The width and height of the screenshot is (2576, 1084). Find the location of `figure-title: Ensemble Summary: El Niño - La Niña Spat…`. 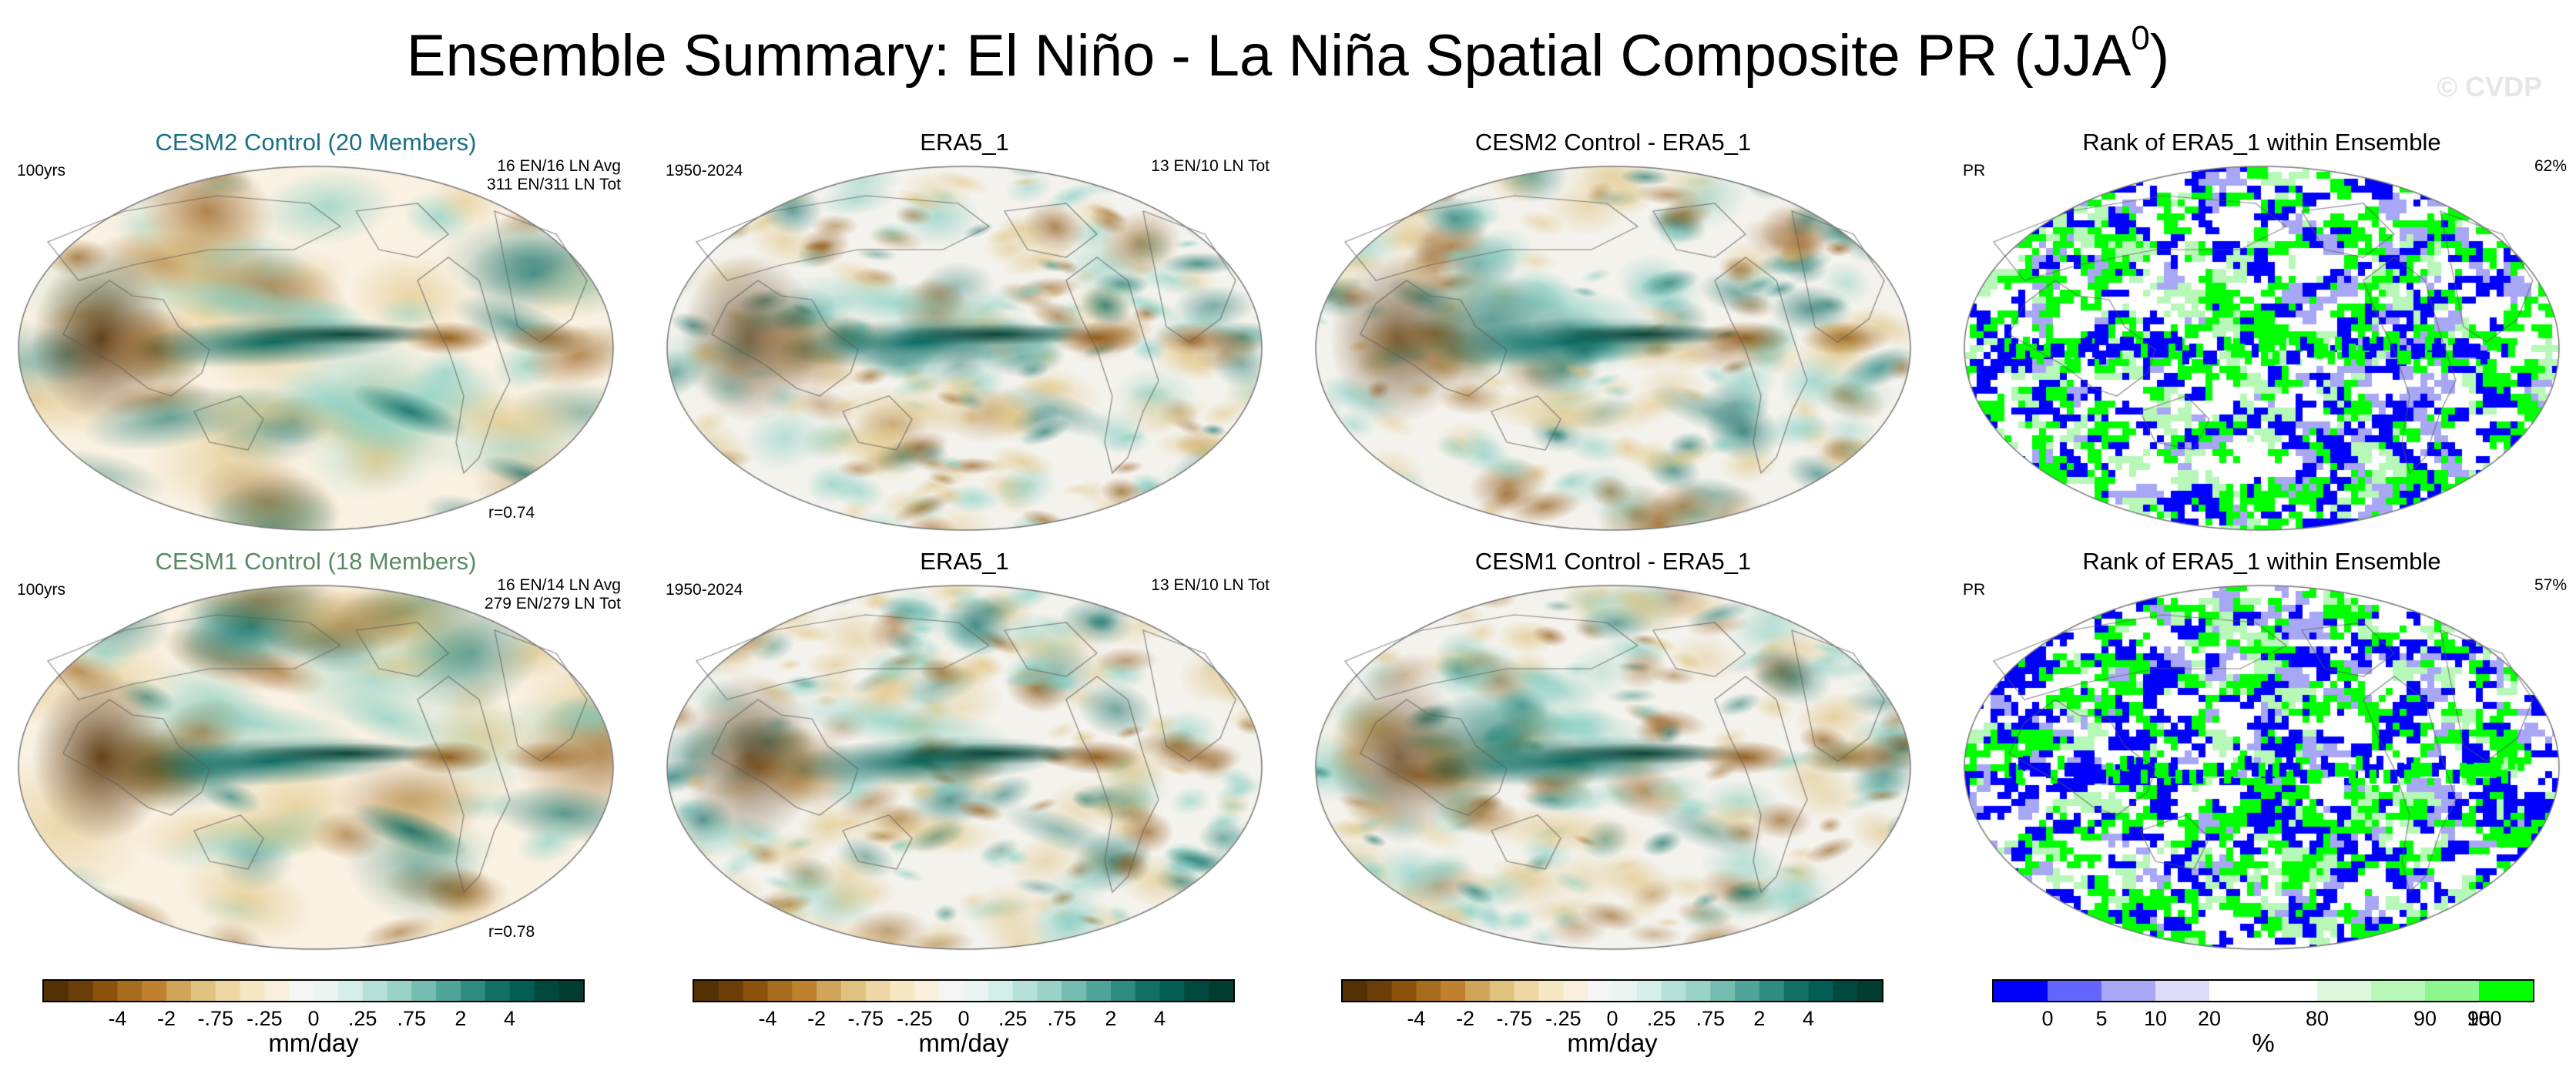

figure-title: Ensemble Summary: El Niño - La Niña Spat… is located at coordinates (1288, 54).